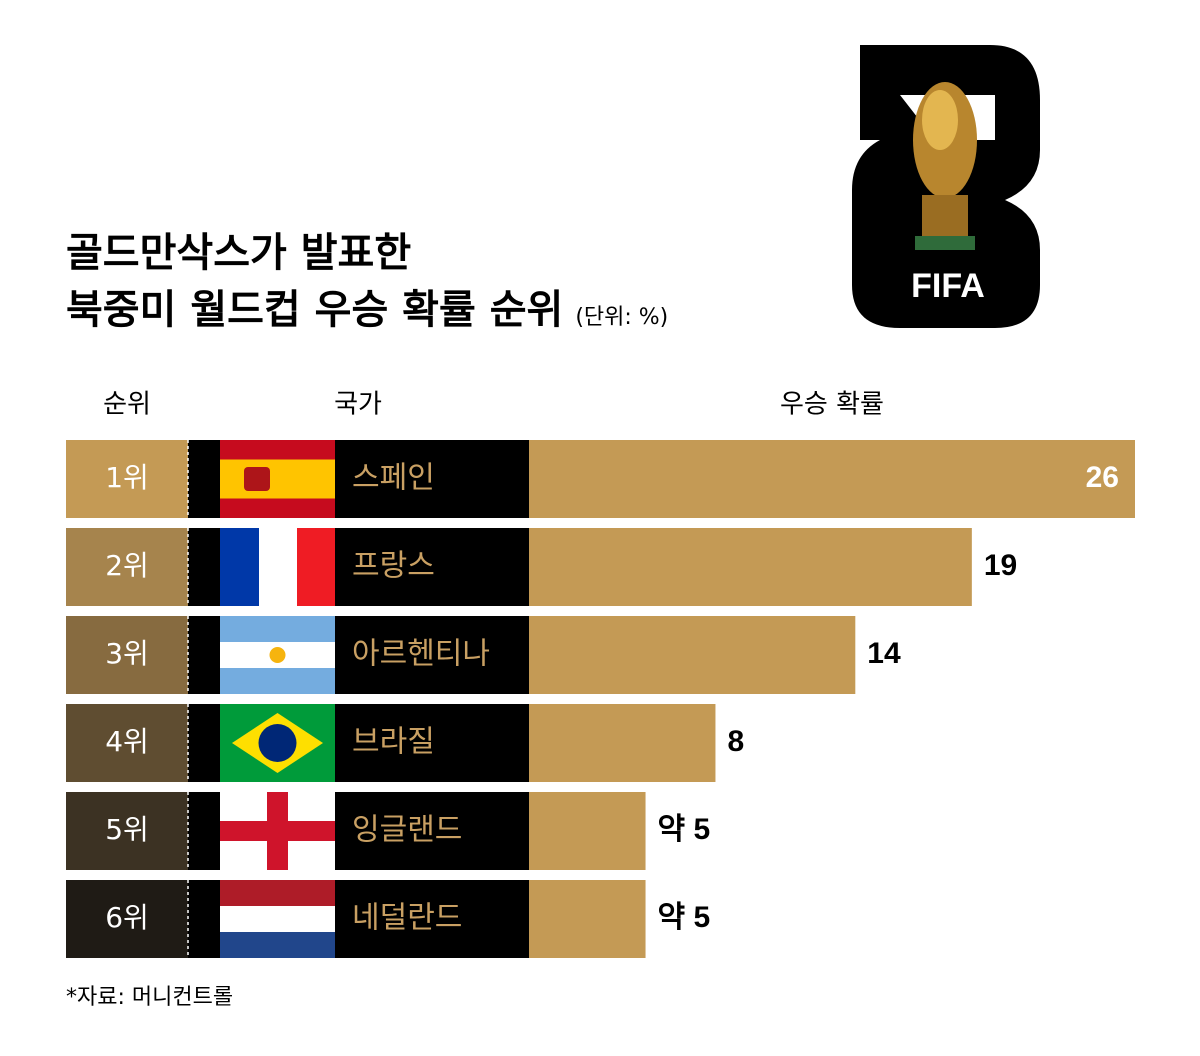  What do you see at coordinates (393, 742) in the screenshot?
I see `country-label: 브라질` at bounding box center [393, 742].